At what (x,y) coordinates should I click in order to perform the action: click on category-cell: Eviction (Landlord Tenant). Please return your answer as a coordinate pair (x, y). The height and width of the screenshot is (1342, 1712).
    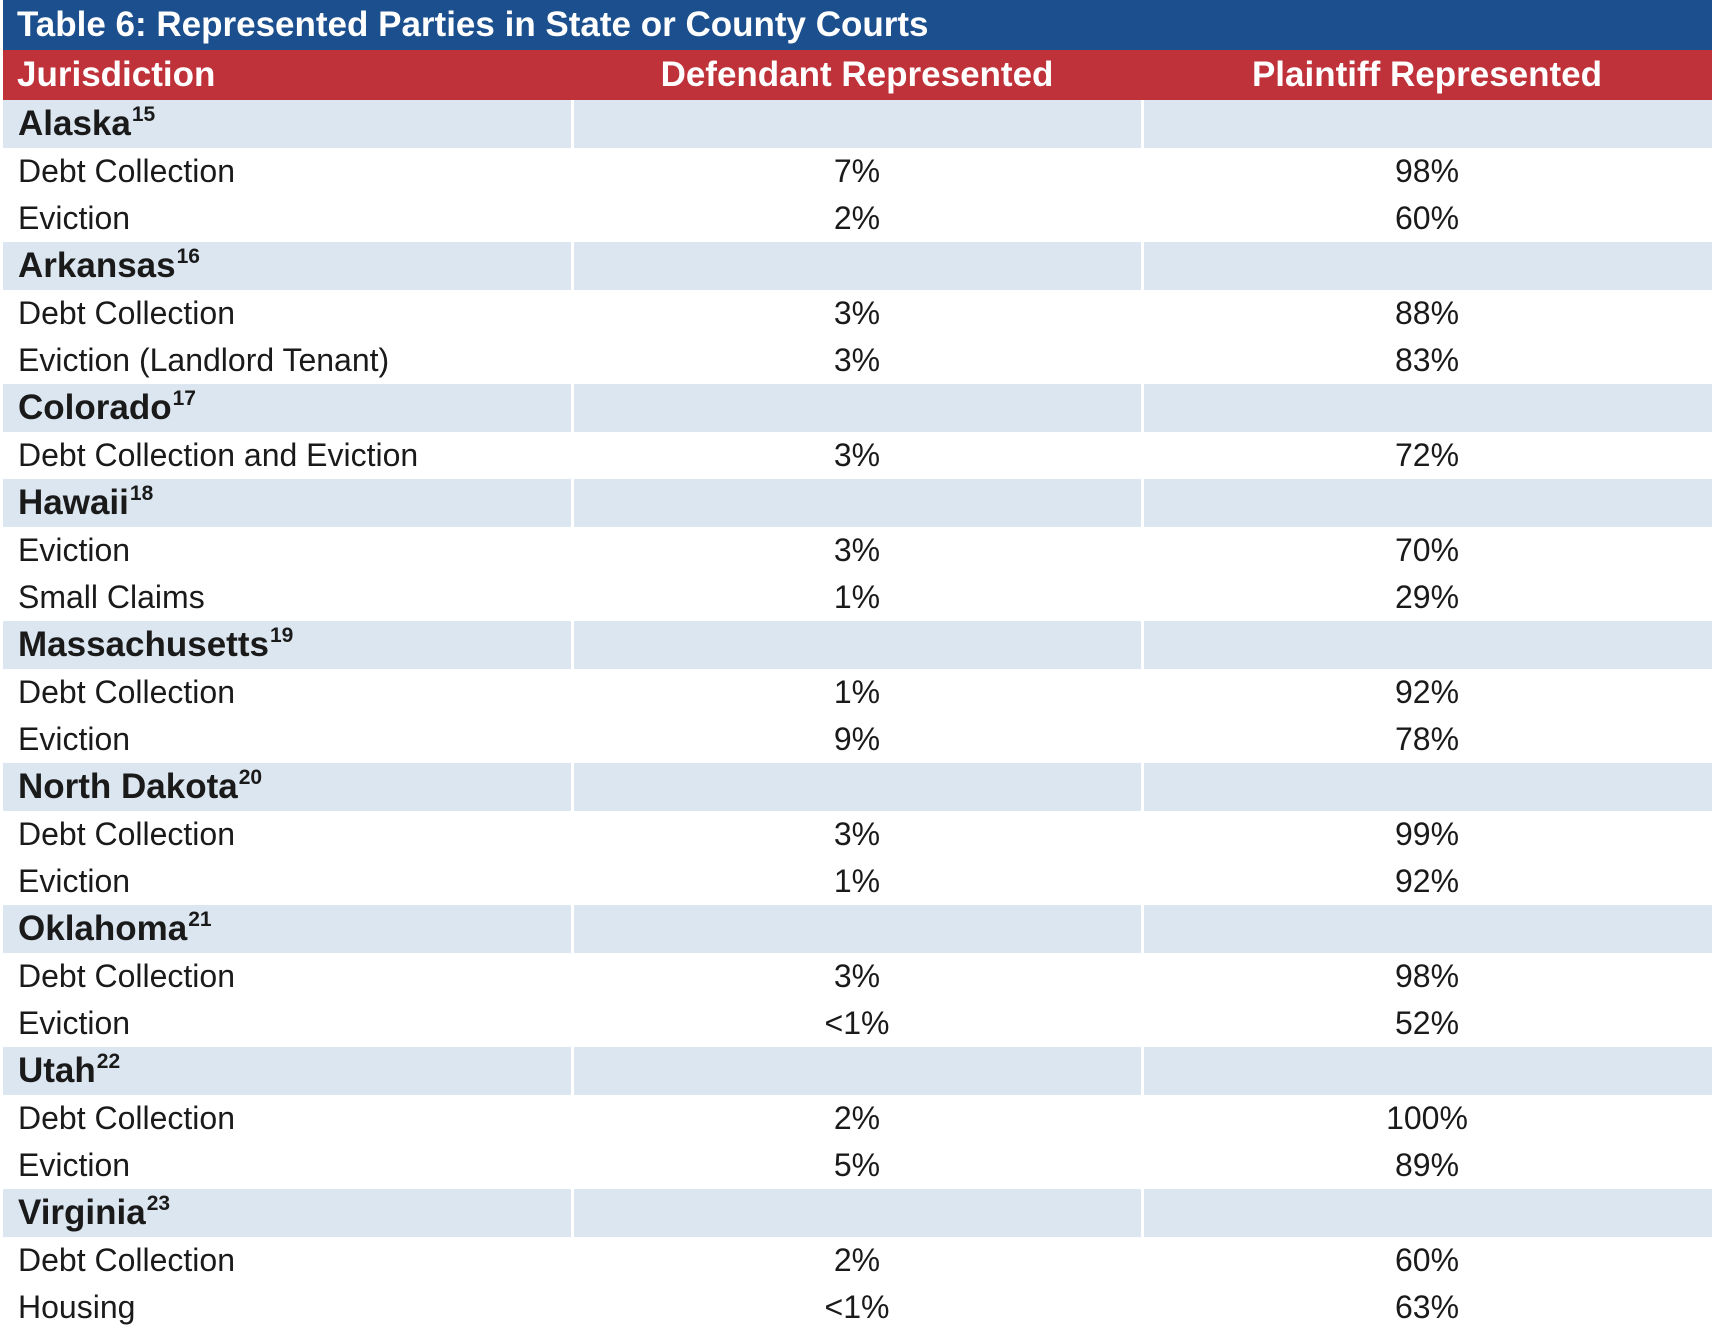
    Looking at the image, I should click on (287, 360).